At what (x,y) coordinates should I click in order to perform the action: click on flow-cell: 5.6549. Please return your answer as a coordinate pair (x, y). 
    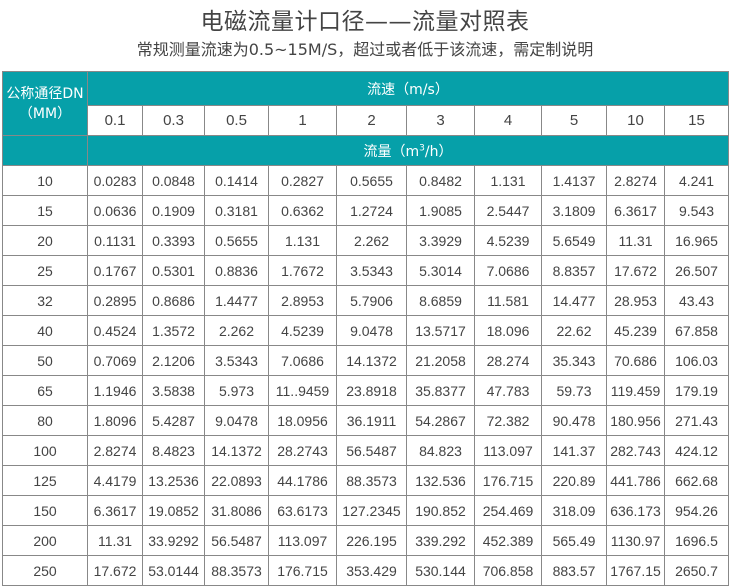
    Looking at the image, I should click on (574, 240).